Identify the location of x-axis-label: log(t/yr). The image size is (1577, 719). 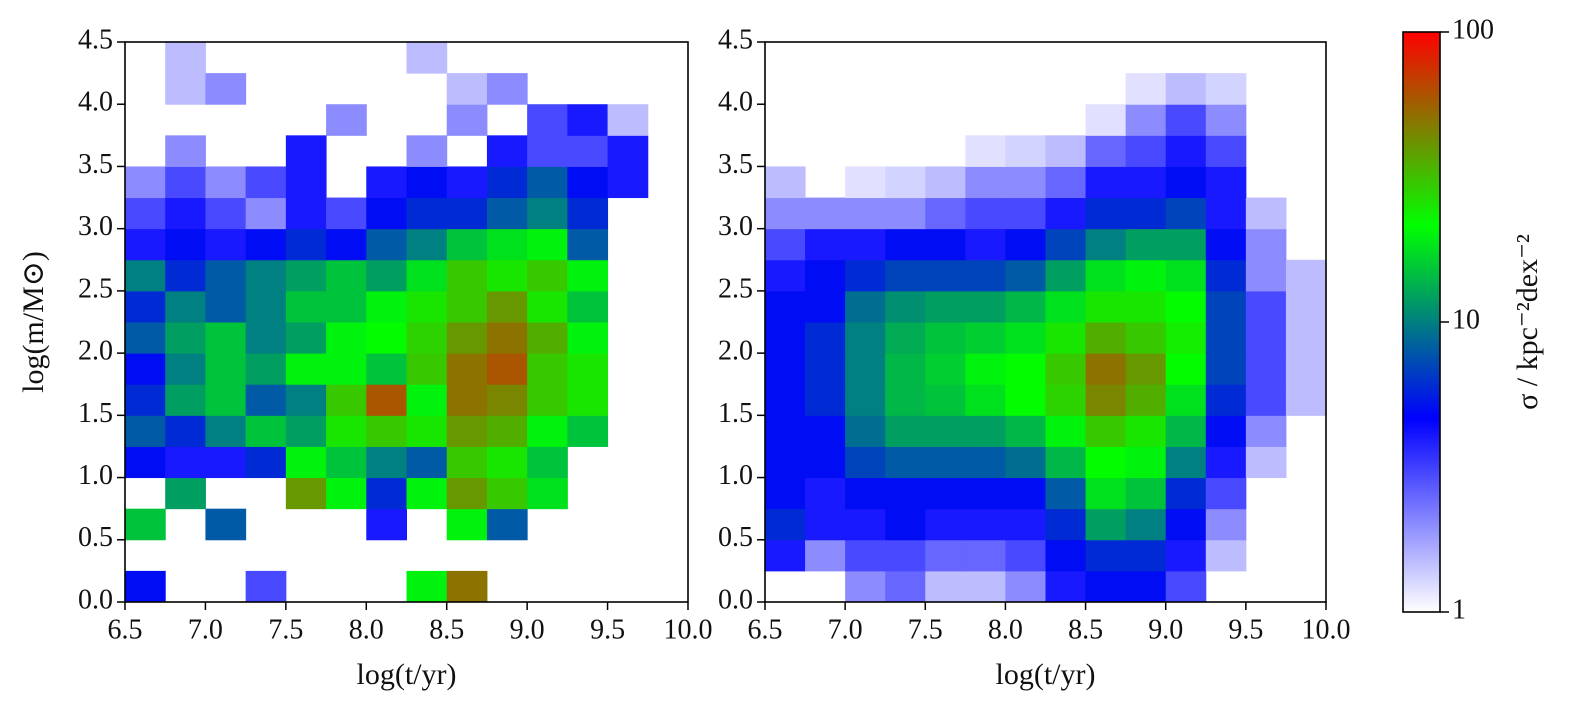
(407, 674).